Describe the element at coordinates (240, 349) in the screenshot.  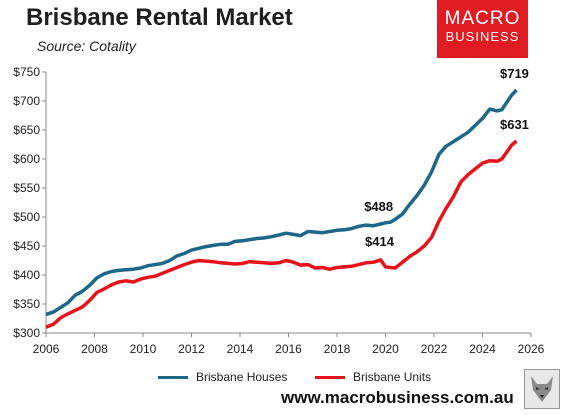
I see `x-tick-label: 2014` at that location.